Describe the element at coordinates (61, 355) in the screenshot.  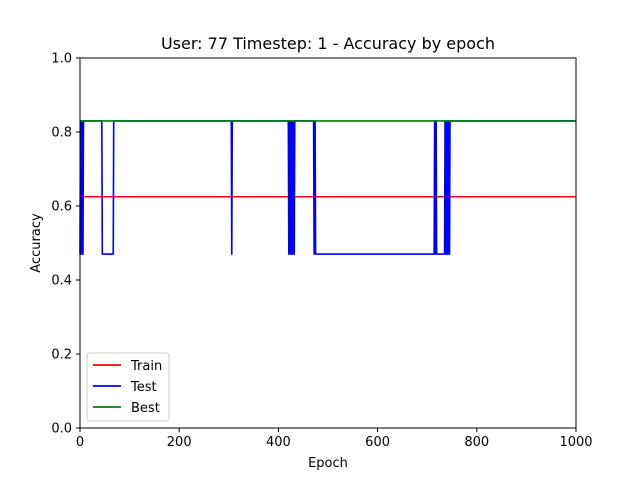
I see `y-tick-label: 0.2` at that location.